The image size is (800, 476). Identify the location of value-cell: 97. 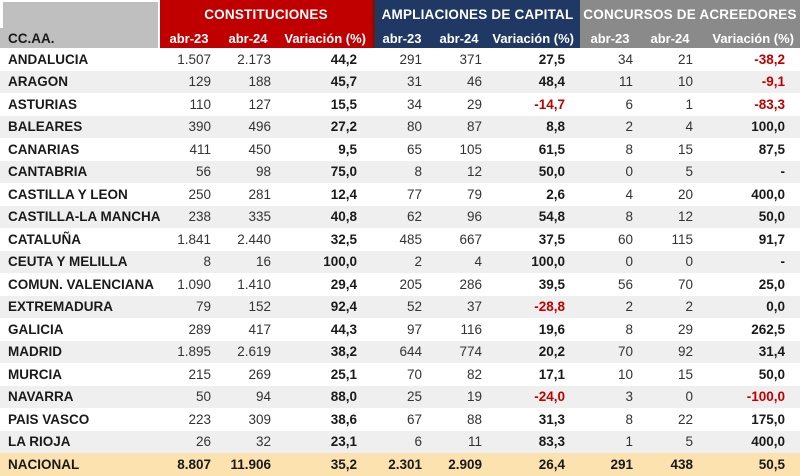
(414, 329).